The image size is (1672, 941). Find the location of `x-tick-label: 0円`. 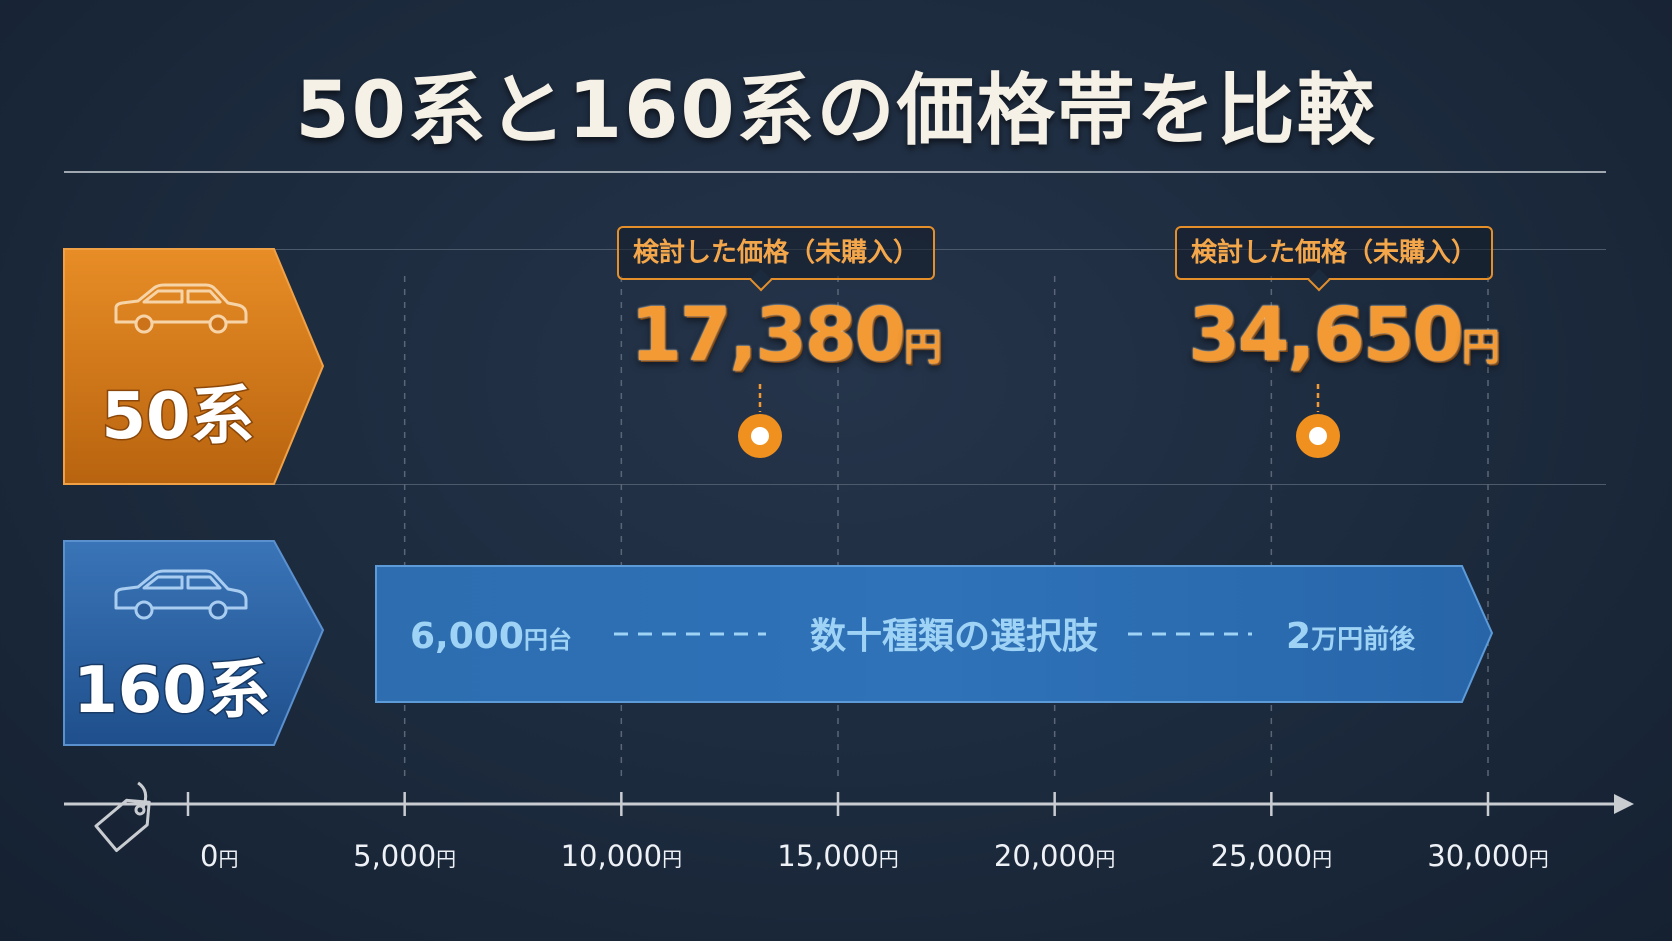

x-tick-label: 0円 is located at coordinates (219, 856).